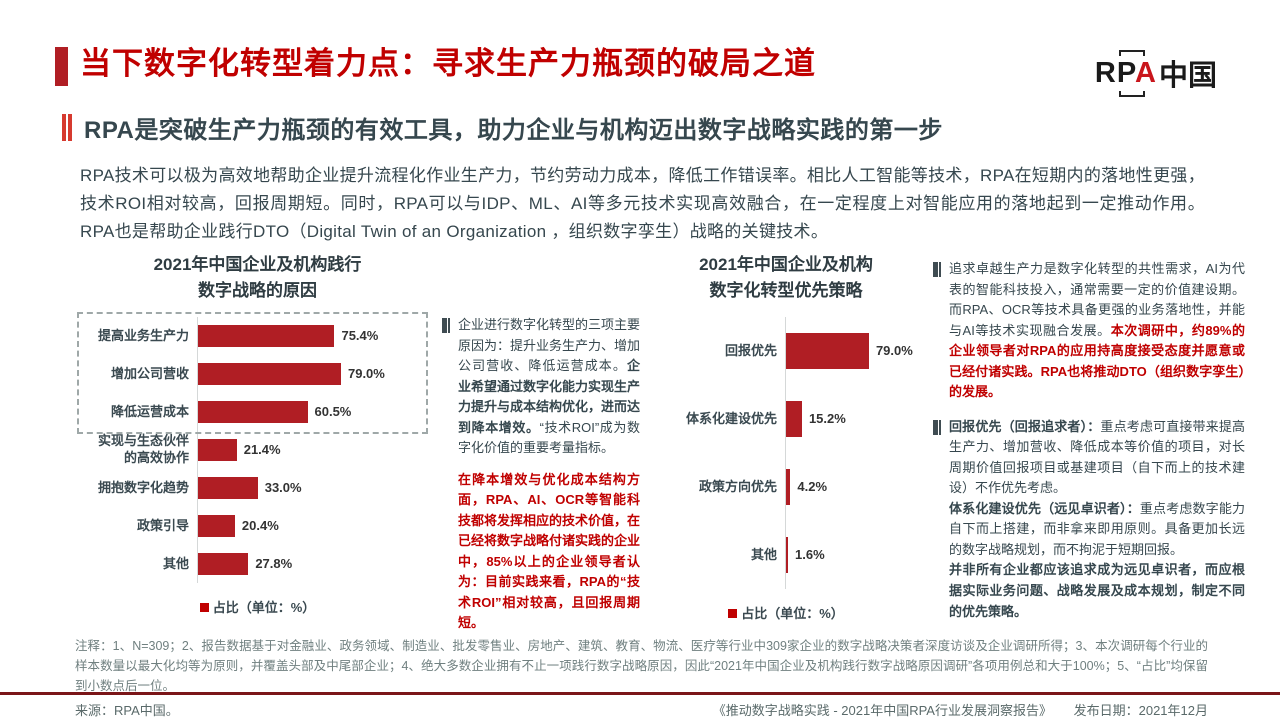 The image size is (1280, 720). I want to click on bar-row: 提高业务生产力 75.4%, so click(257, 335).